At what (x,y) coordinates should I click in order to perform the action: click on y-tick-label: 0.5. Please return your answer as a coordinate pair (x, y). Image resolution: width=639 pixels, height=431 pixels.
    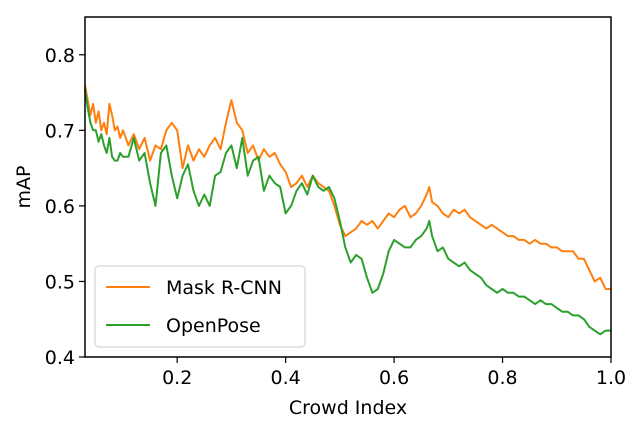
    Looking at the image, I should click on (60, 282).